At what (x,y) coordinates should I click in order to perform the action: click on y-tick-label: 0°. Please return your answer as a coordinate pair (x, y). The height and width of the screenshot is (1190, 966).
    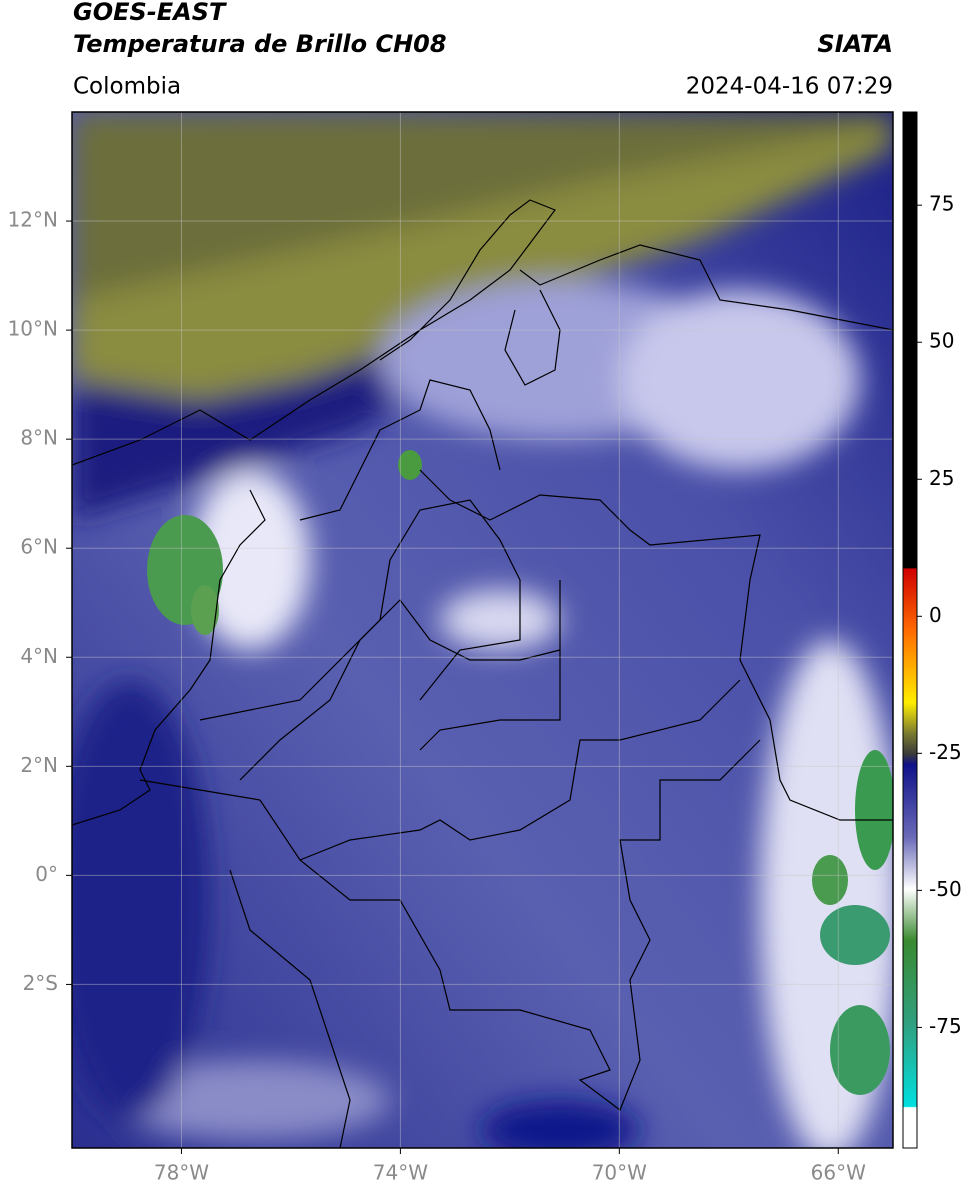
    Looking at the image, I should click on (46, 874).